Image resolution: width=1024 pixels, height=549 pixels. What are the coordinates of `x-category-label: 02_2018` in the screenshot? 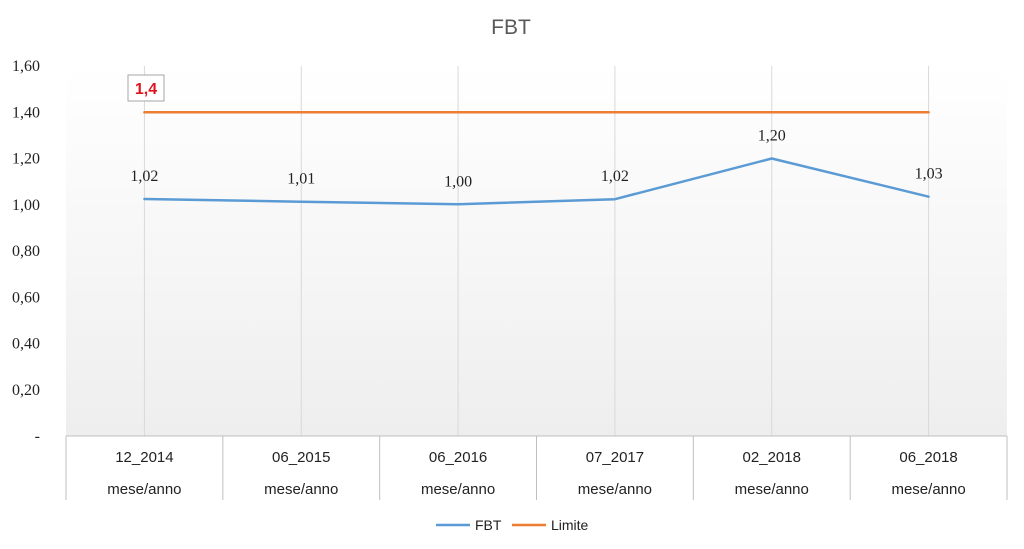 It's located at (772, 457).